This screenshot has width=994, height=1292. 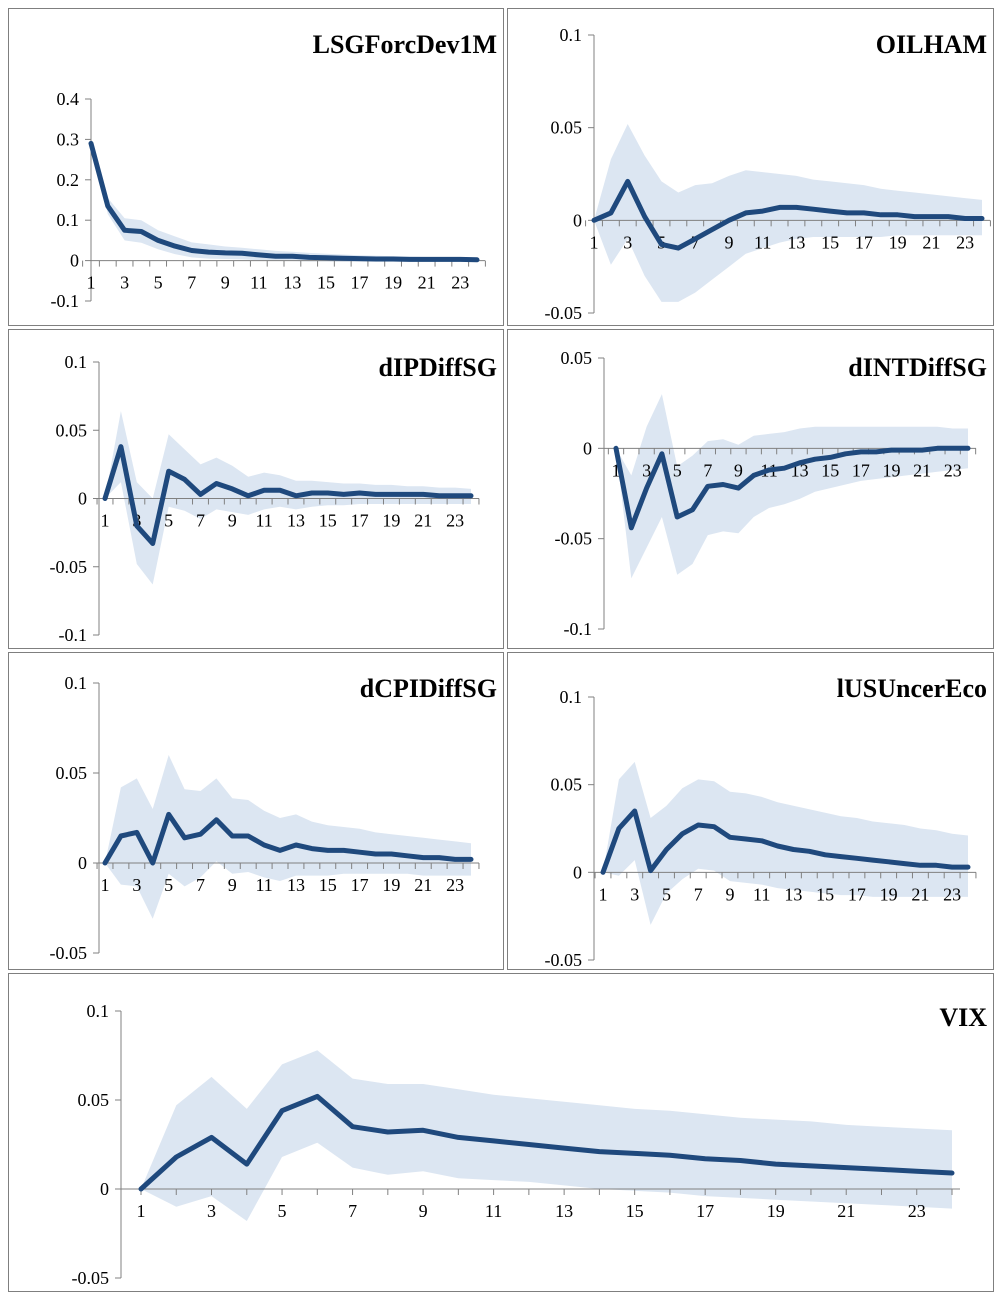 I want to click on panel-oilham: -0.05 0 0.05 0.1 1 3 5 7 9 11 13 15 17 19 21 23 OILHAM, so click(x=750, y=167).